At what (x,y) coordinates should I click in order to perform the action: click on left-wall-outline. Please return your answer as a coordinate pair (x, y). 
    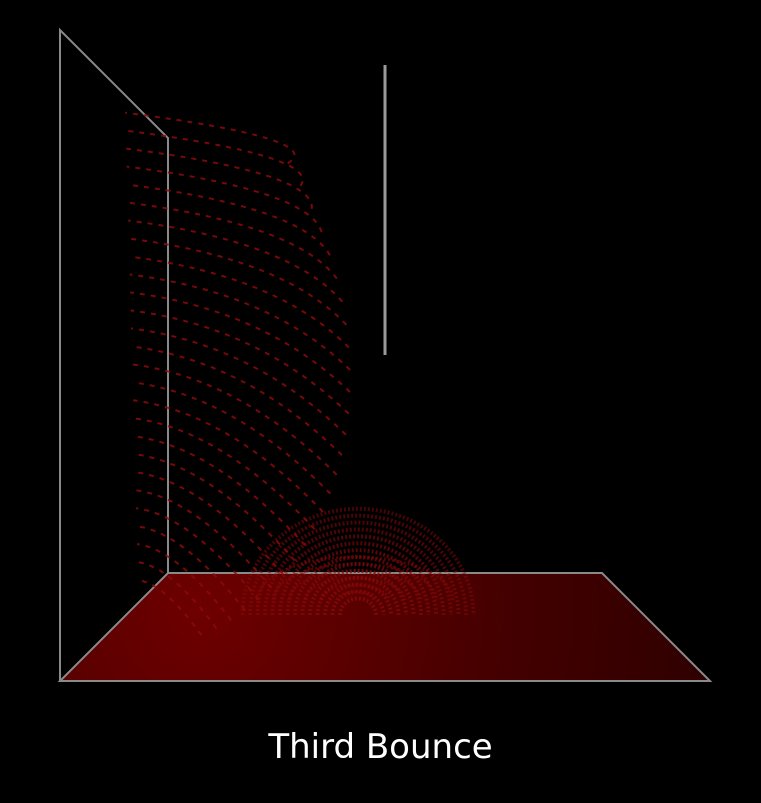
    Looking at the image, I should click on (114, 354).